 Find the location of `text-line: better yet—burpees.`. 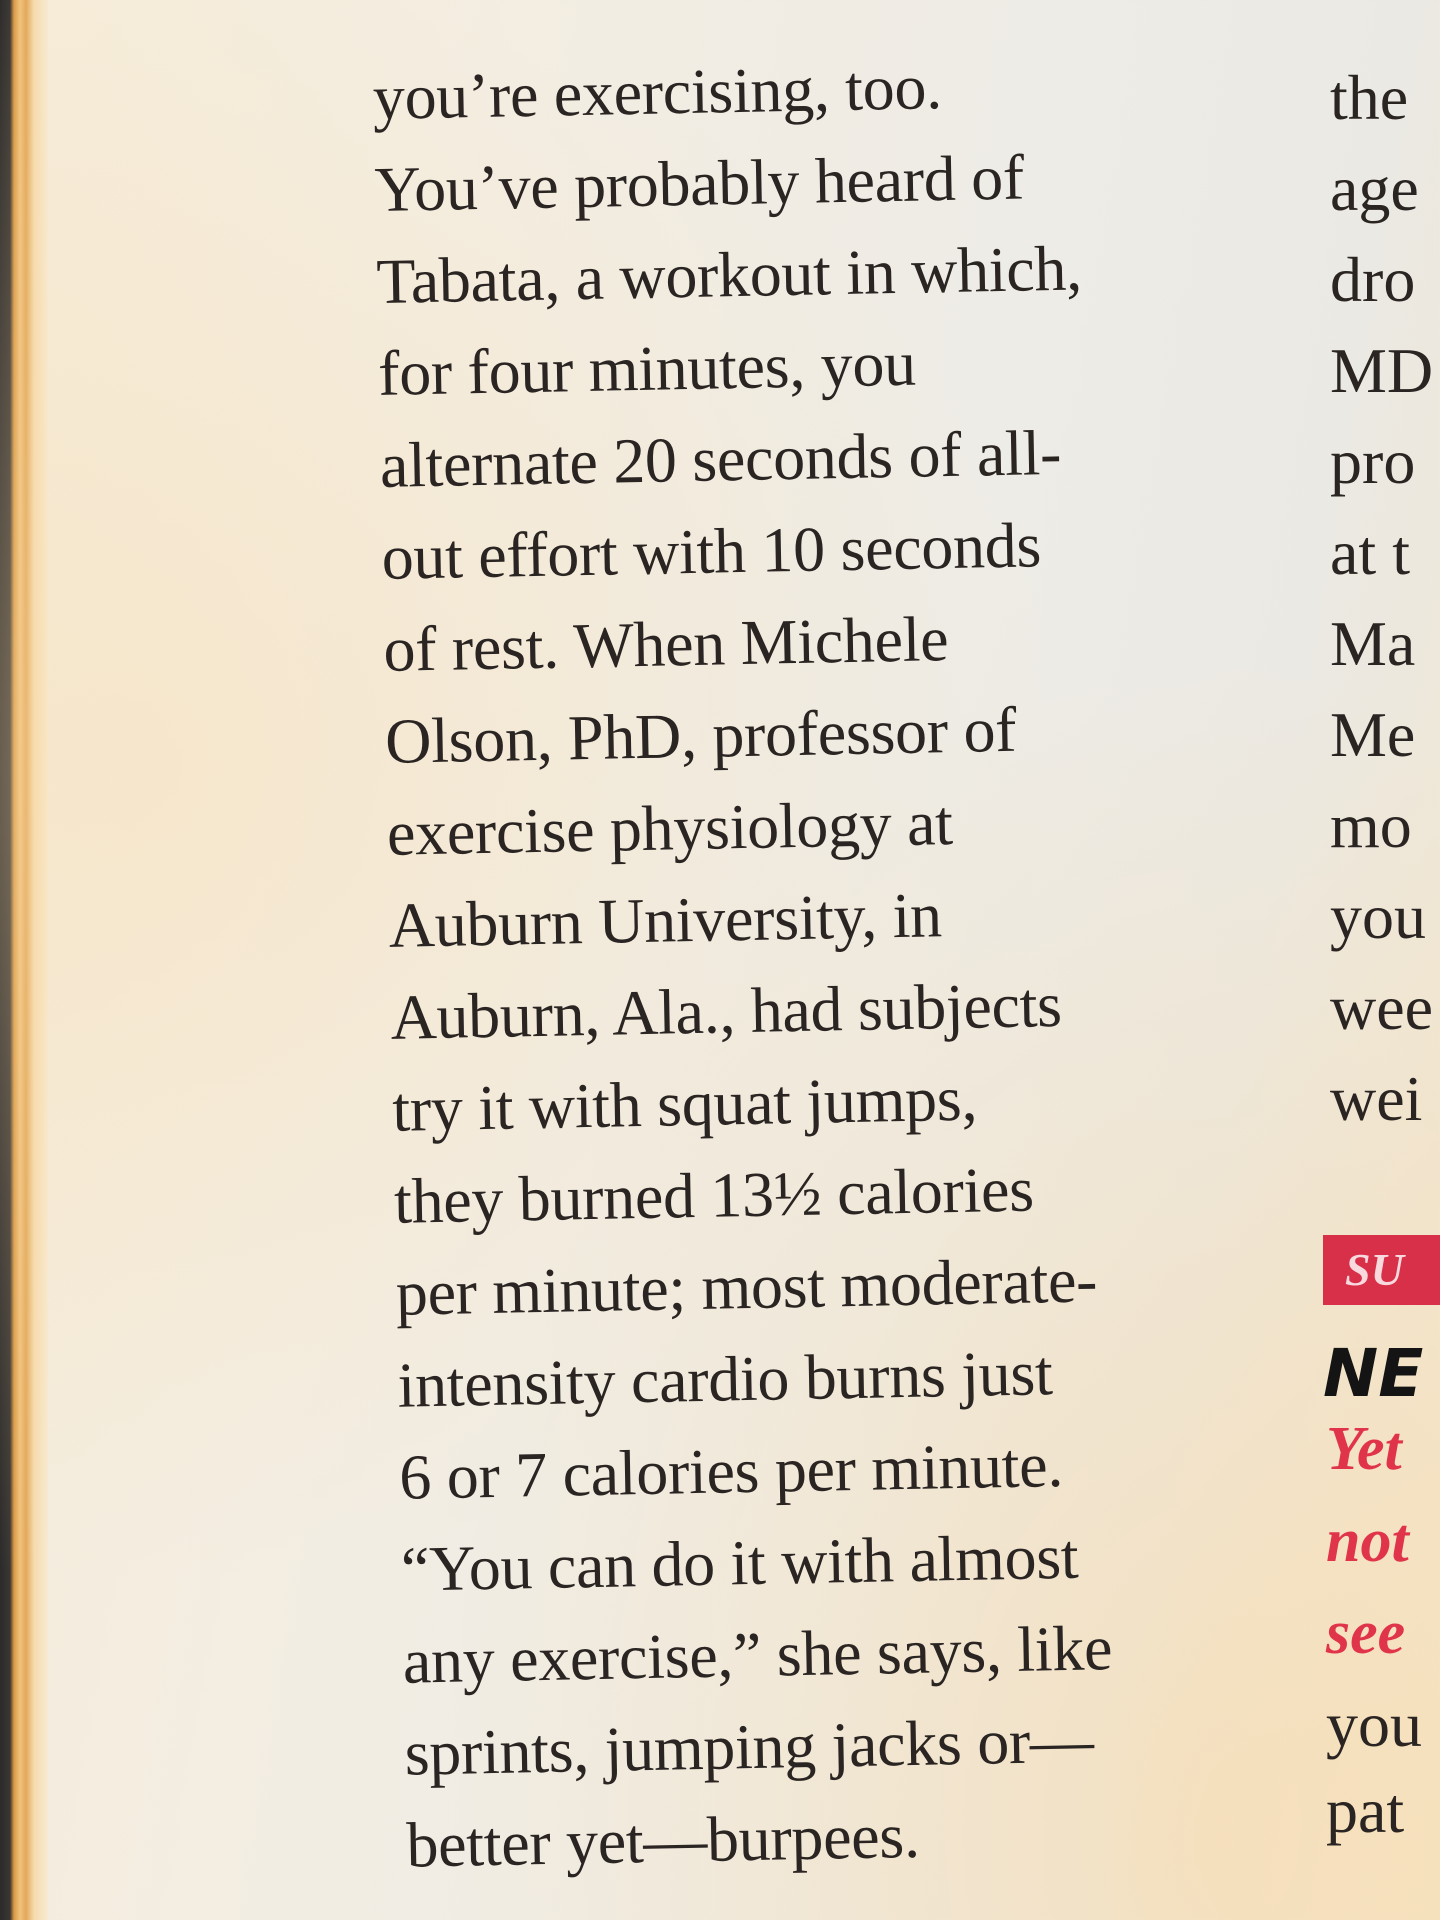

text-line: better yet—burpees. is located at coordinates (663, 1840).